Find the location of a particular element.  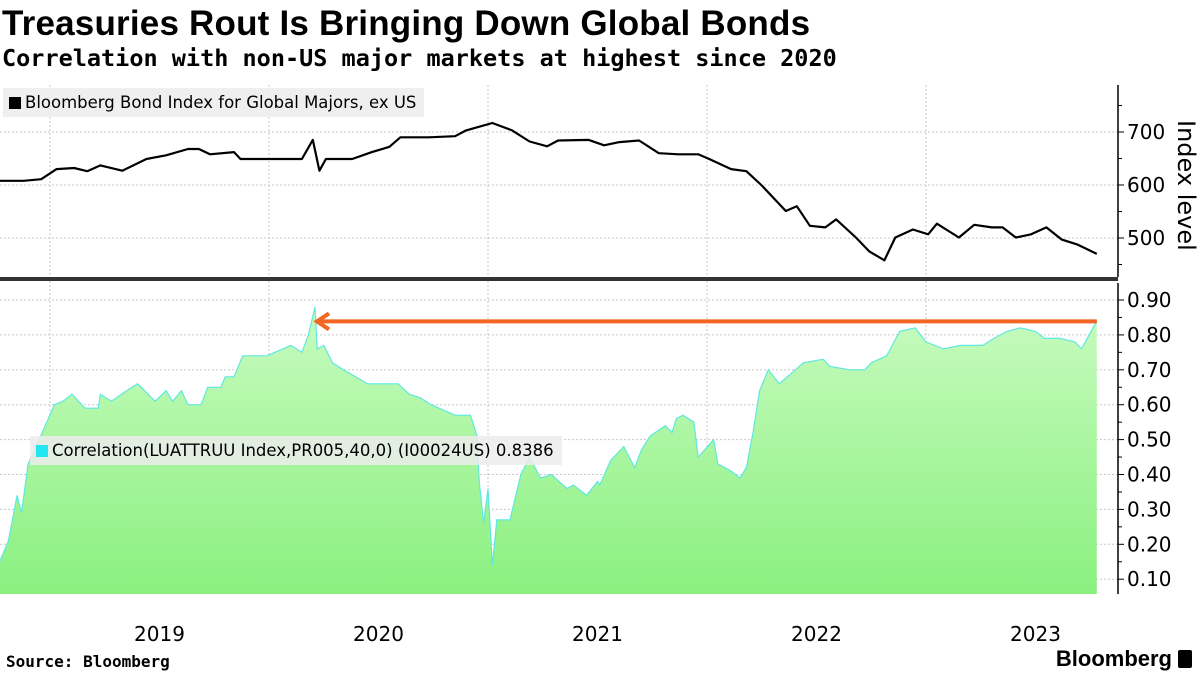

legend-swatch-cyan is located at coordinates (42, 450).